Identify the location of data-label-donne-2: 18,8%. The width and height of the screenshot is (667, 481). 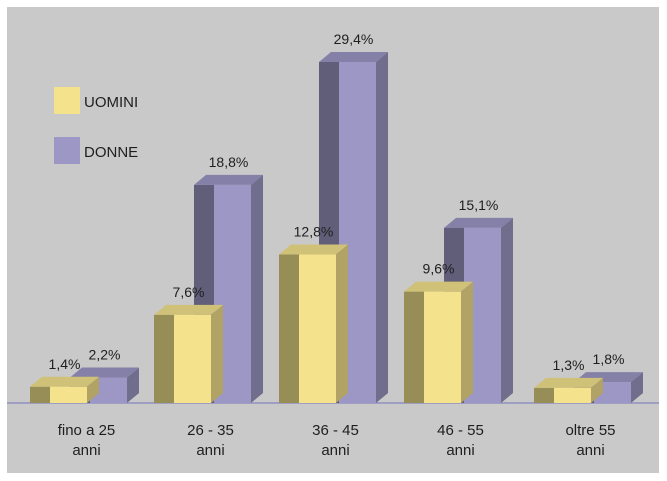
(229, 162).